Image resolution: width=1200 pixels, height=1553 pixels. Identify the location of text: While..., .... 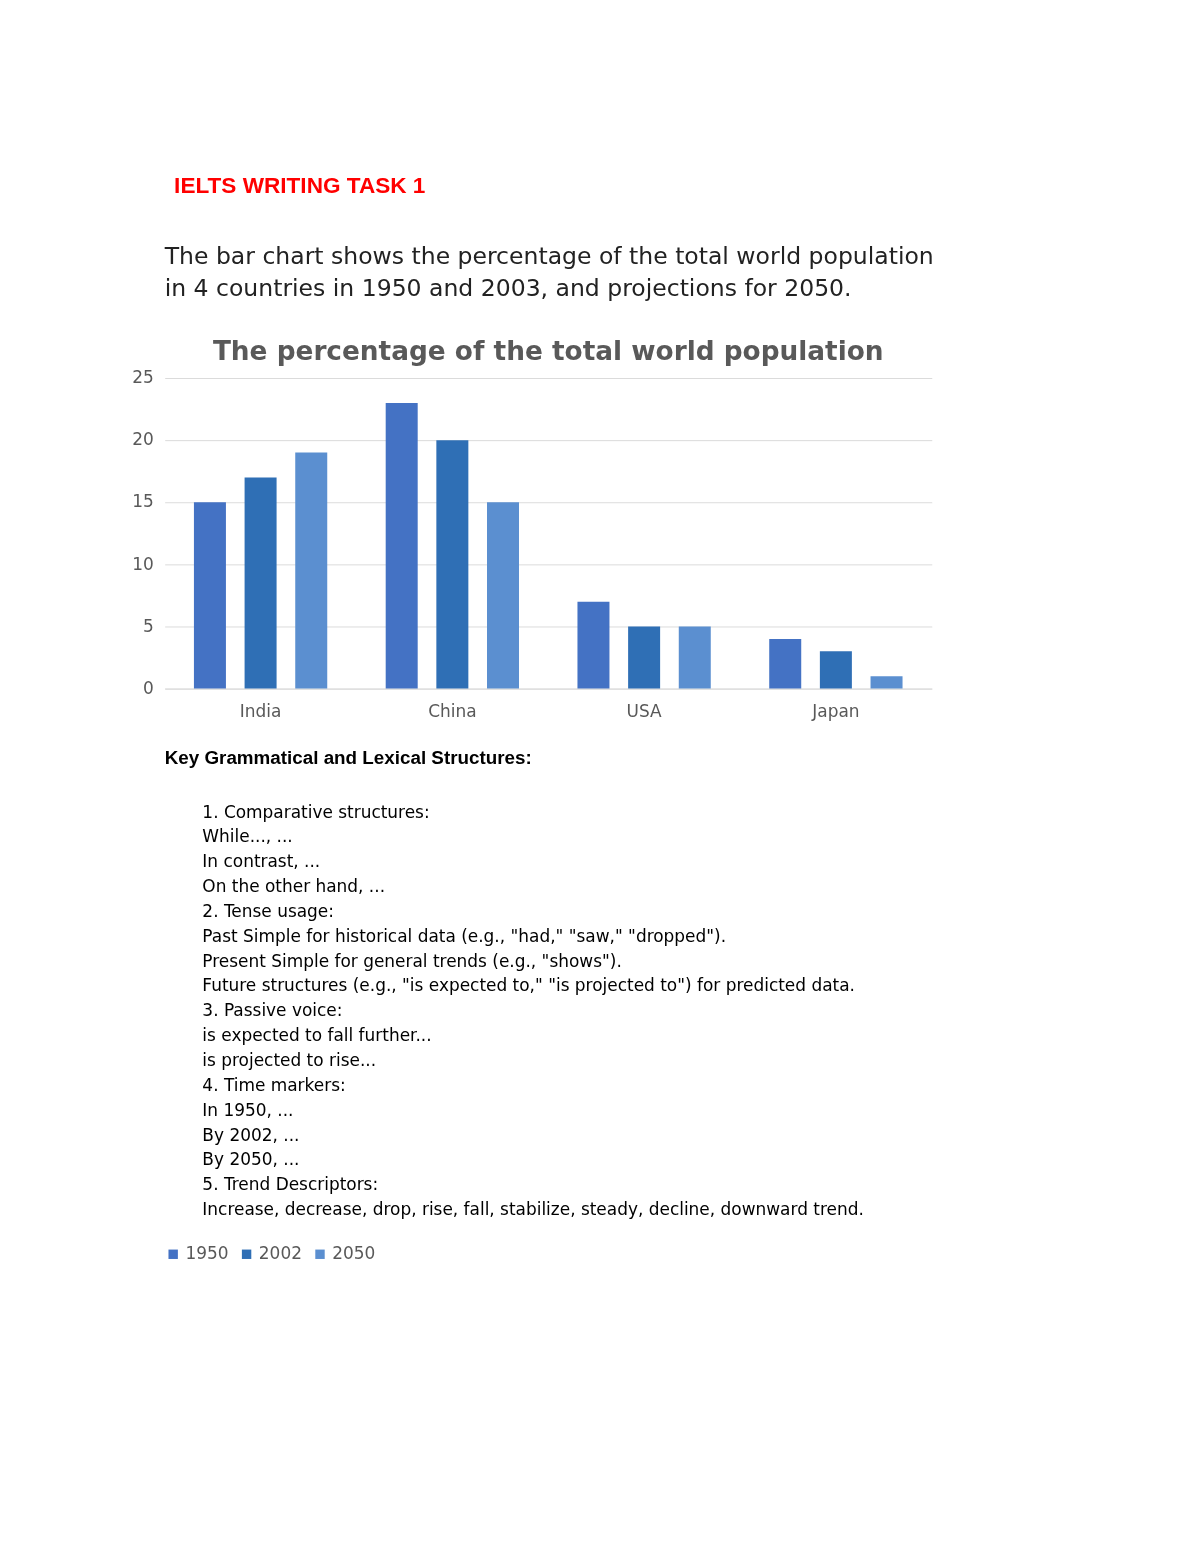
(247, 836).